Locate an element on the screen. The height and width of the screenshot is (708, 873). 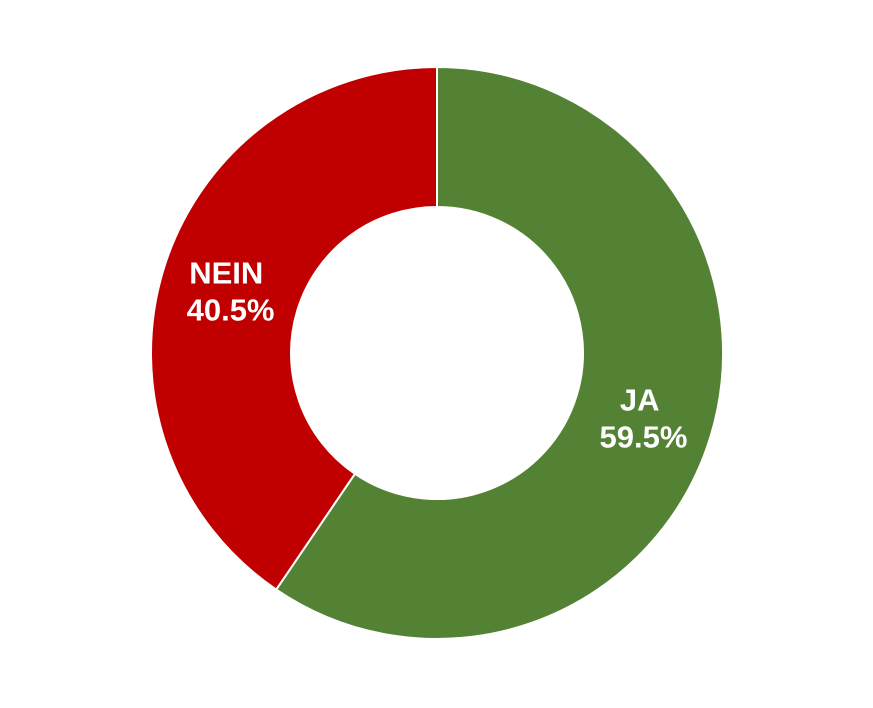
slice-label-nein: NEIN 40.5% is located at coordinates (231, 291).